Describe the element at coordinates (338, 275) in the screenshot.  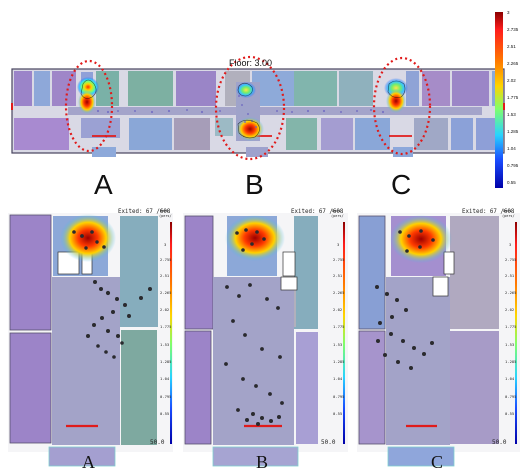
I see `panel-b-colorbar-tick: 2.51` at that location.